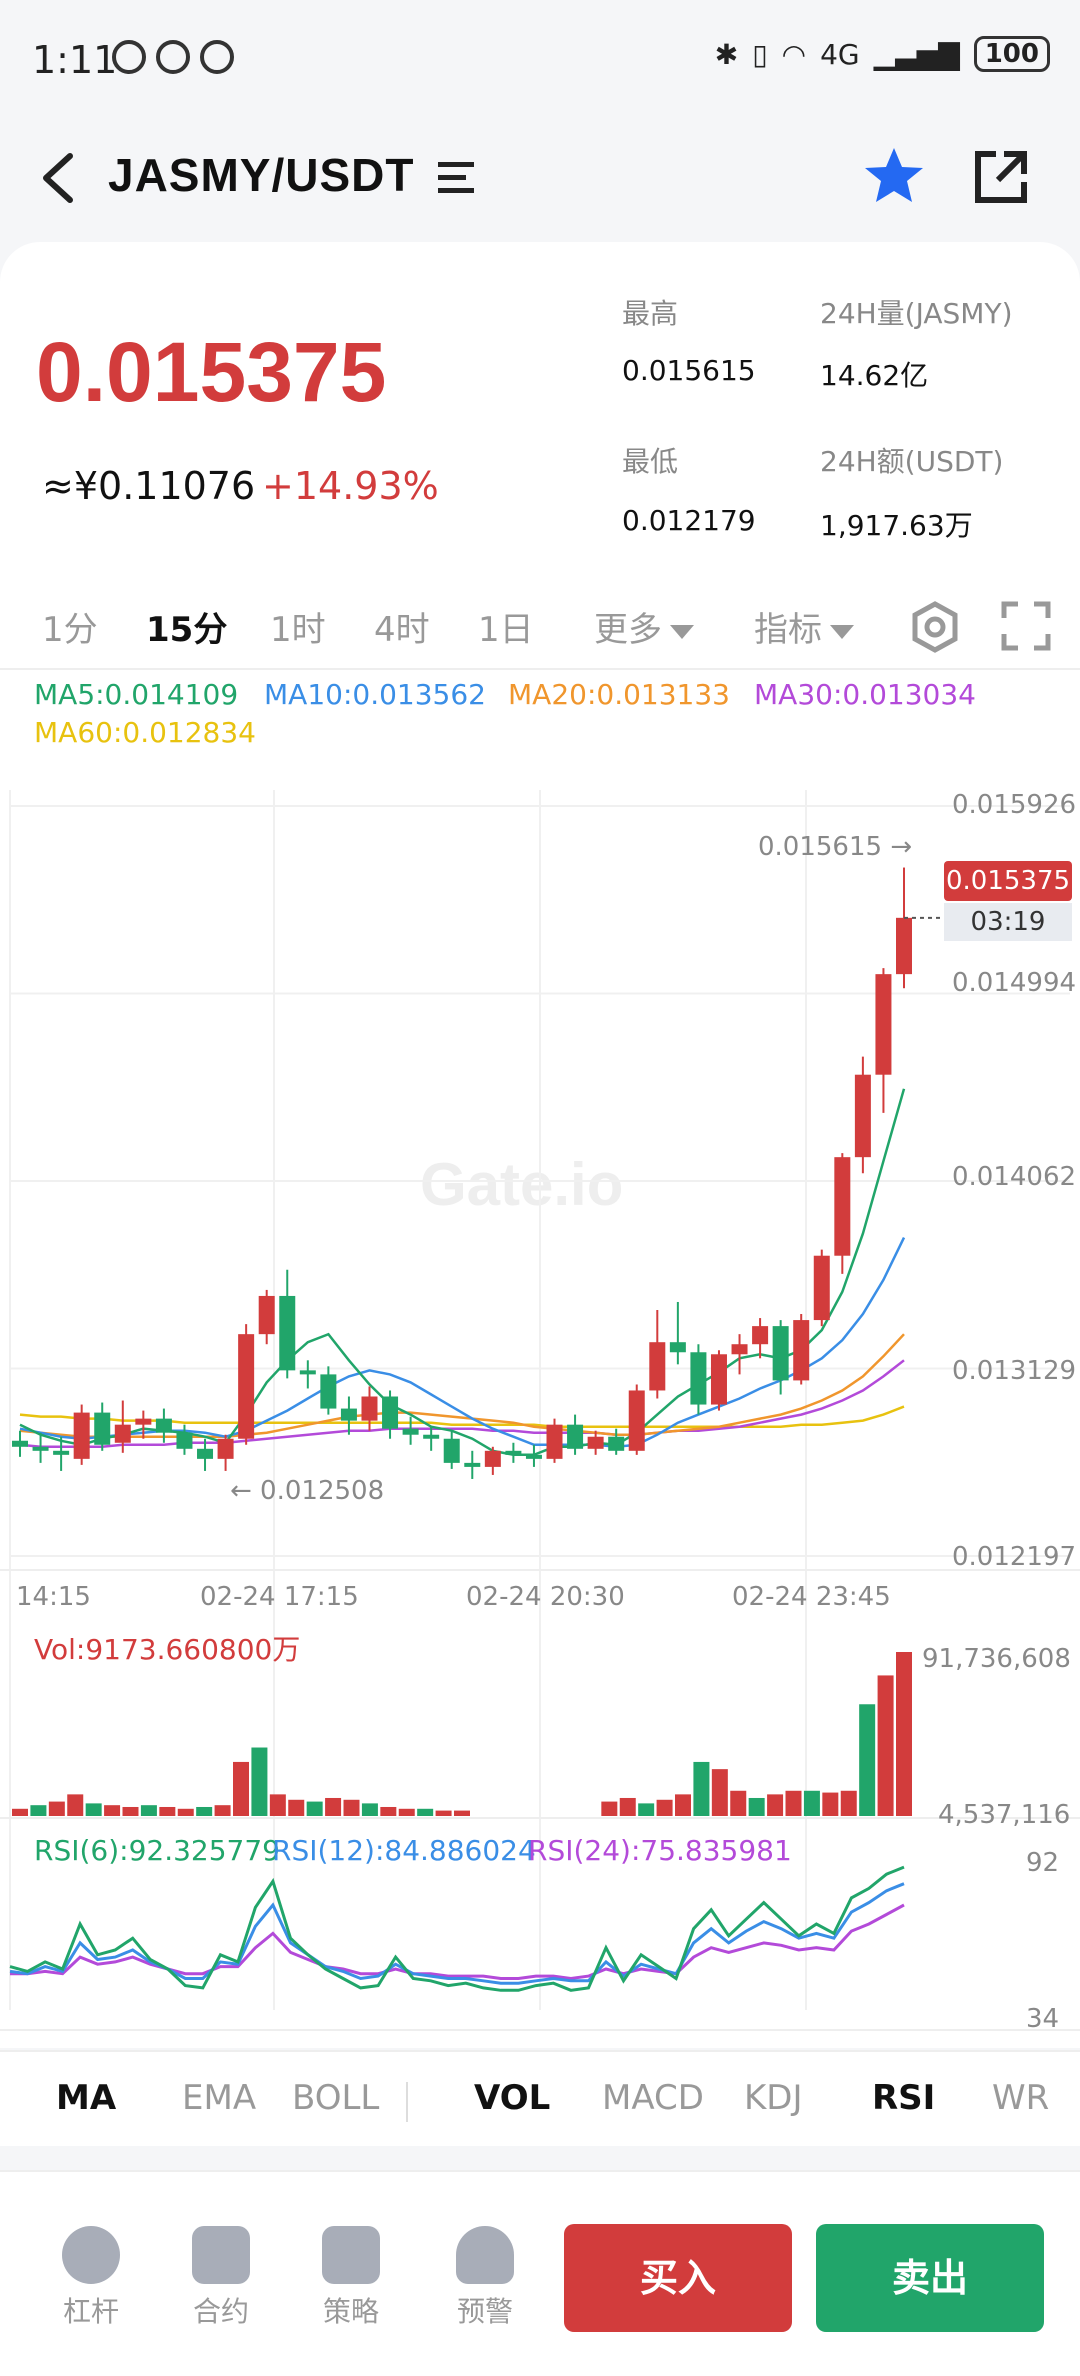 This screenshot has width=1080, height=2376. I want to click on volume-max-label: 91,736,608, so click(996, 1659).